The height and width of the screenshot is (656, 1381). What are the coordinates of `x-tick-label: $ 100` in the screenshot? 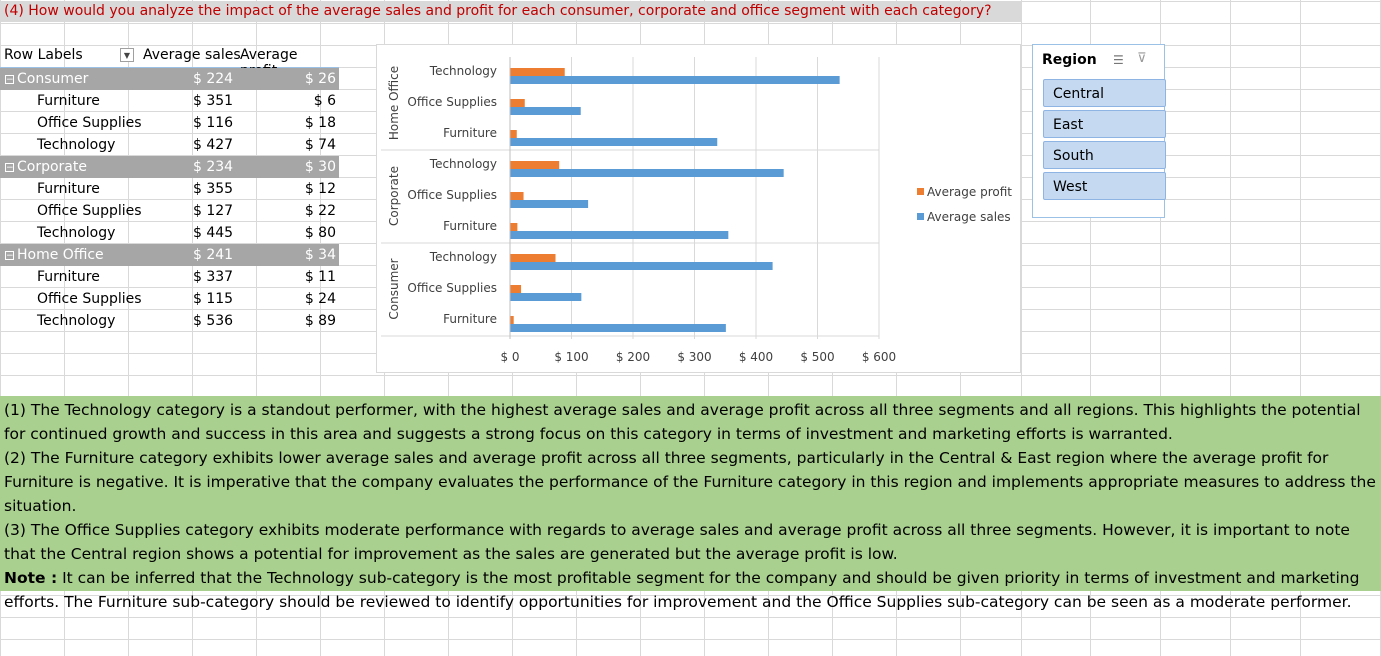 It's located at (571, 357).